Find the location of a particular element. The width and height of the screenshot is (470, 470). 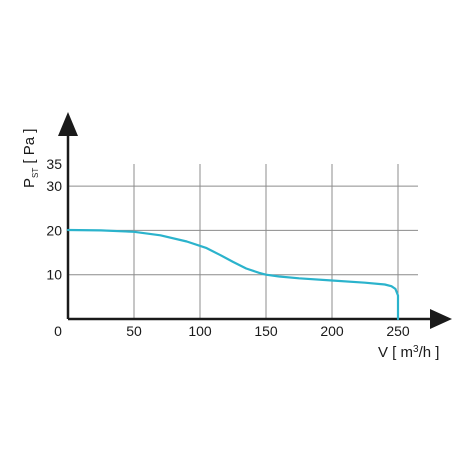

series is located at coordinates (233, 274).